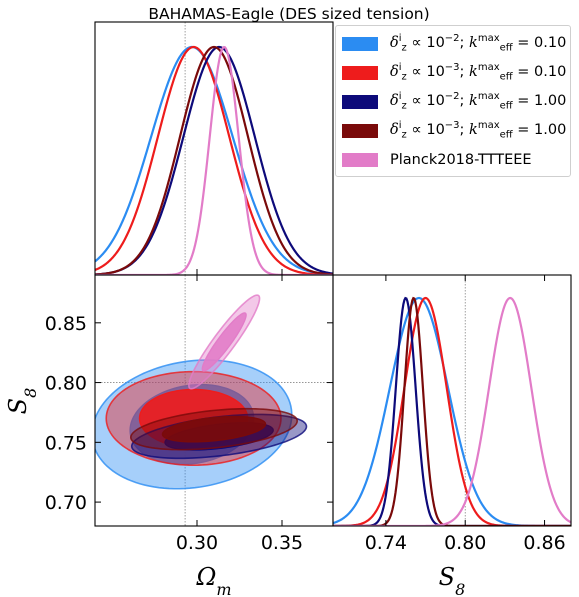 The width and height of the screenshot is (579, 597). What do you see at coordinates (478, 72) in the screenshot?
I see `legend-label: δiz ∝ 10−3; kmaxeff = 0.10` at bounding box center [478, 72].